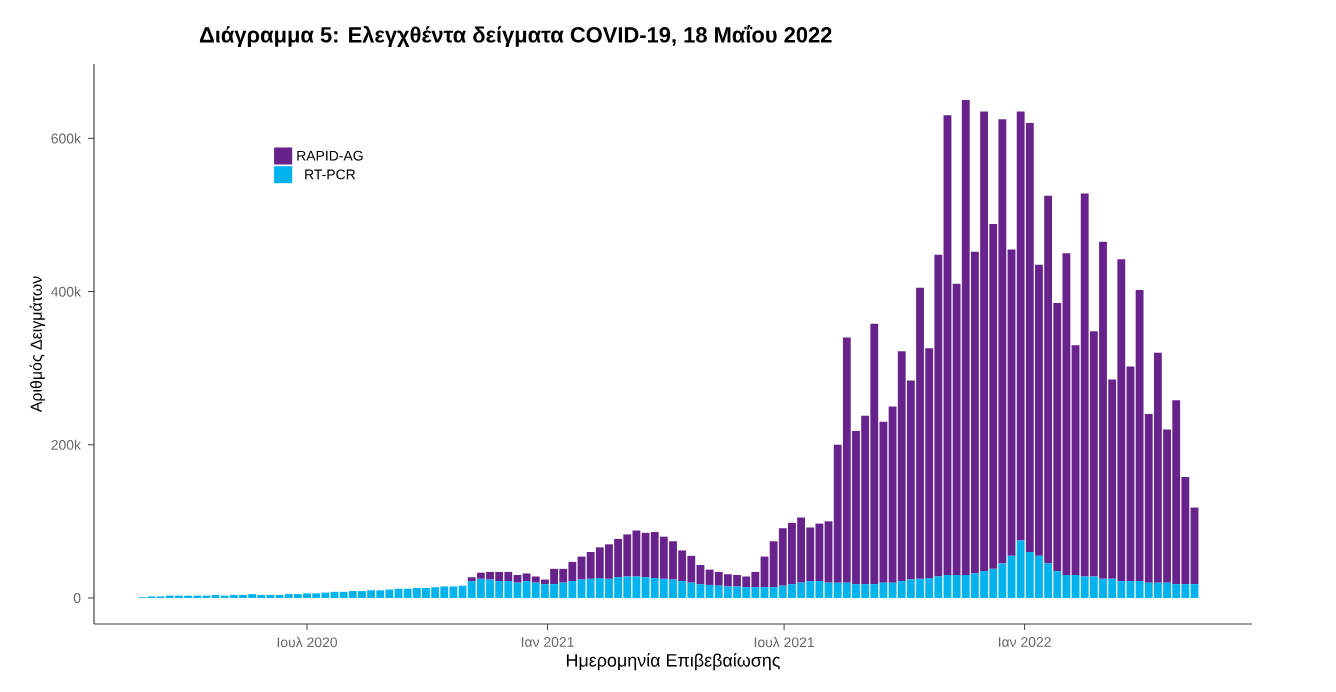 This screenshot has width=1336, height=692. I want to click on chart-title: Διάγραμμα 5: Ελεγχθέντα δείγματα COVID-19, 18 Μαΐου 2022, so click(515, 36).